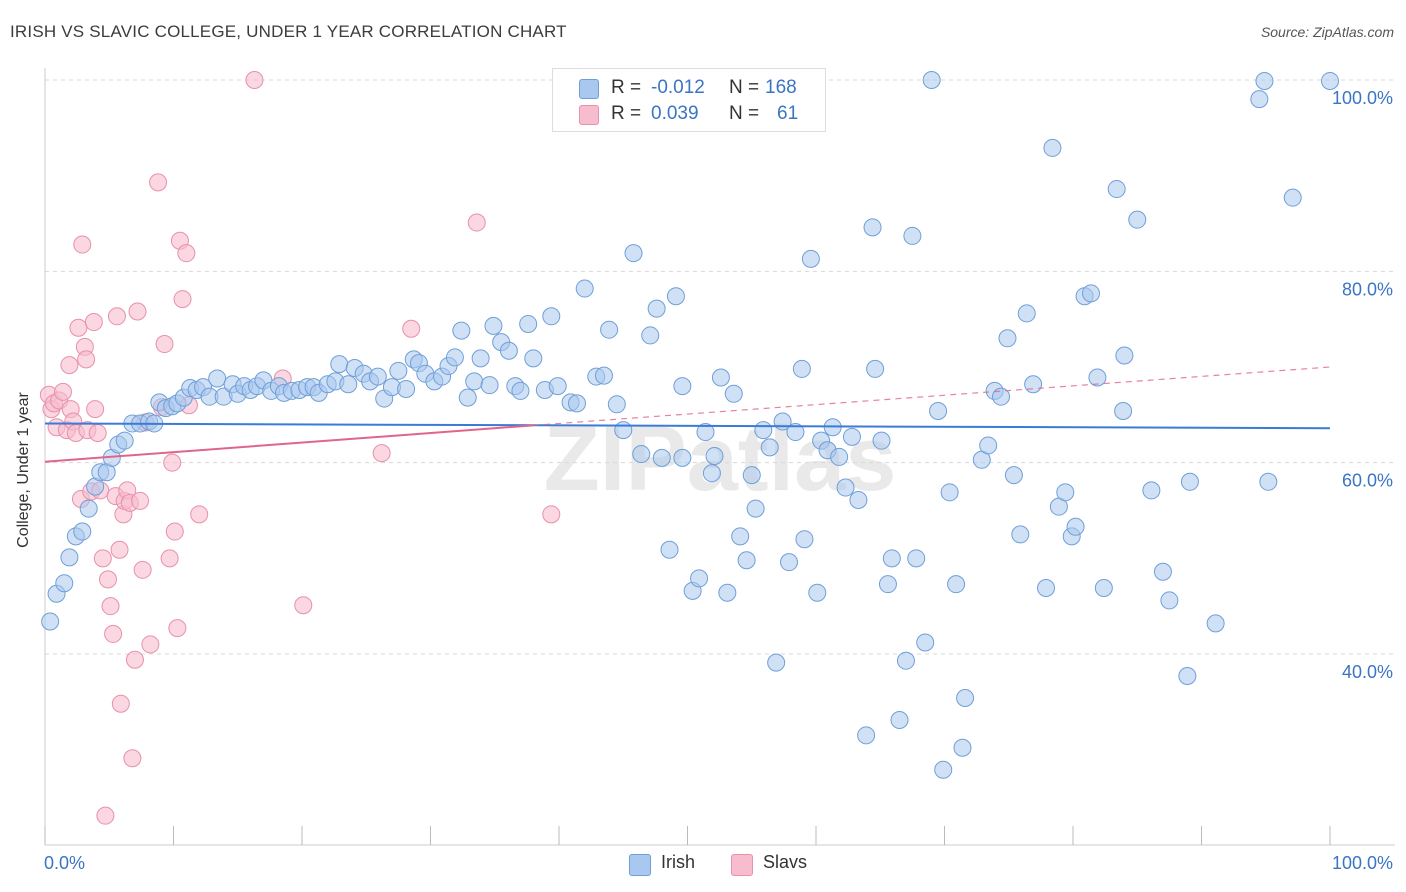  What do you see at coordinates (781, 87) in the screenshot?
I see `irish-n-value: 168` at bounding box center [781, 87].